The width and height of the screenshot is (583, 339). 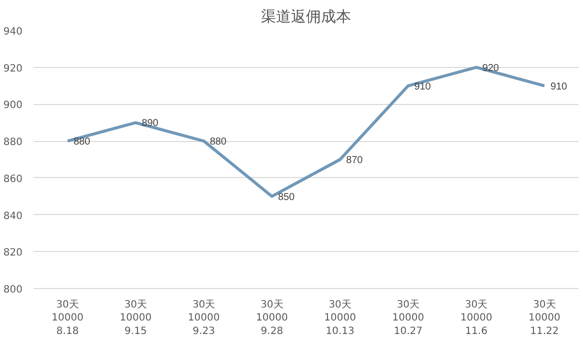 What do you see at coordinates (13, 142) in the screenshot?
I see `y-tick-label: 880` at bounding box center [13, 142].